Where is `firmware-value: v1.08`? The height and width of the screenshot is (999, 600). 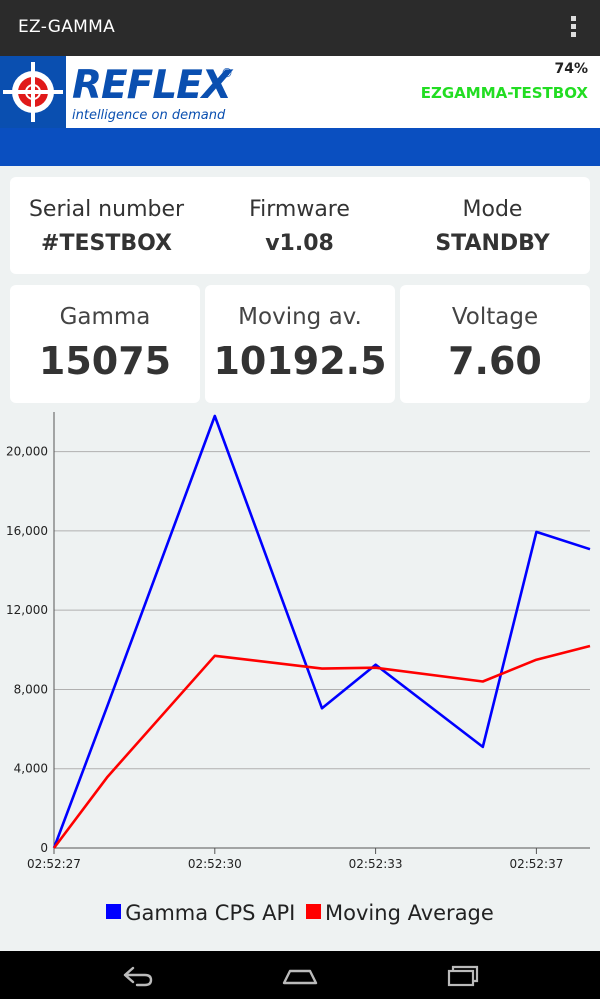 firmware-value: v1.08 is located at coordinates (299, 243).